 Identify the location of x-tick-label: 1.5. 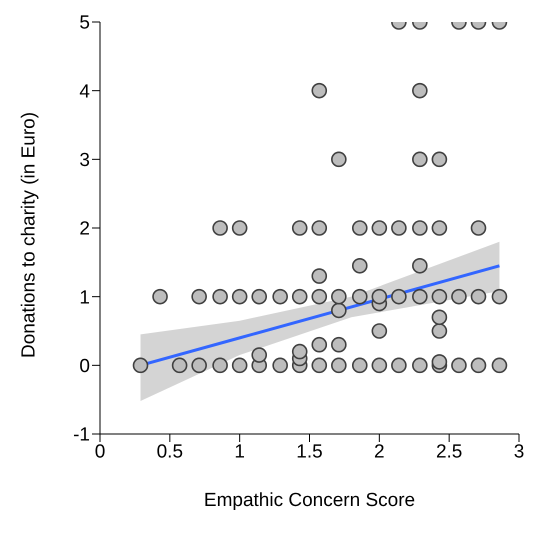
(309, 451).